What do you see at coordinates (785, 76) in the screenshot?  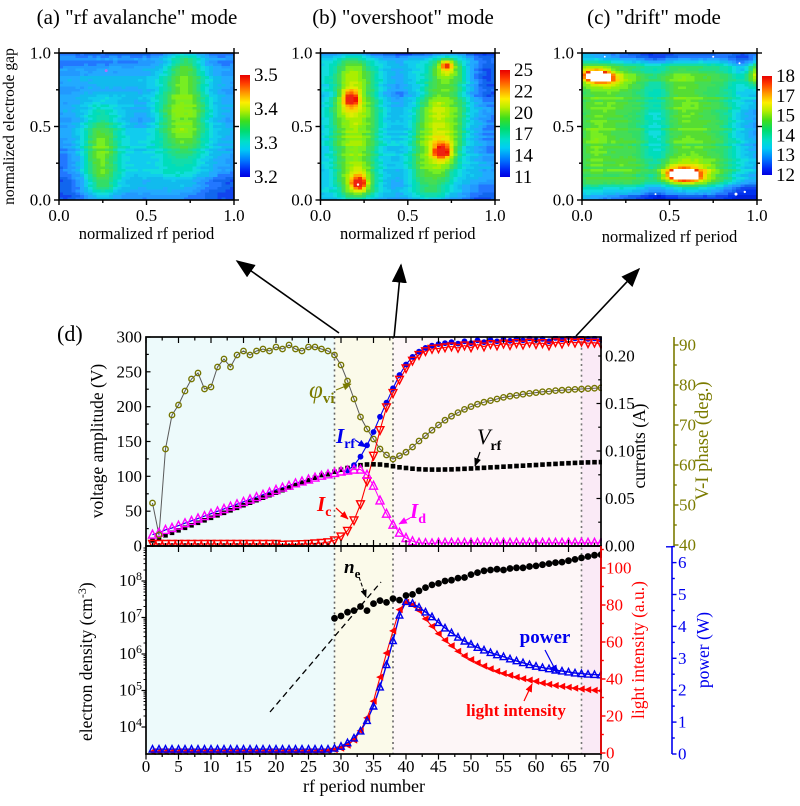 I see `svg-text: 18` at bounding box center [785, 76].